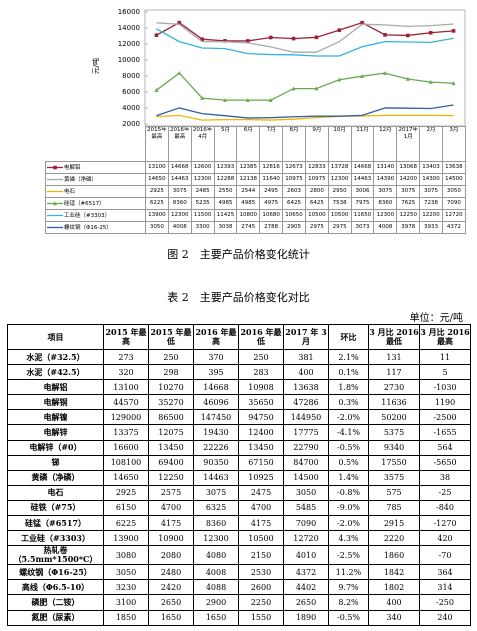  Describe the element at coordinates (385, 203) in the screenshot. I see `value-cell: 8360` at that location.